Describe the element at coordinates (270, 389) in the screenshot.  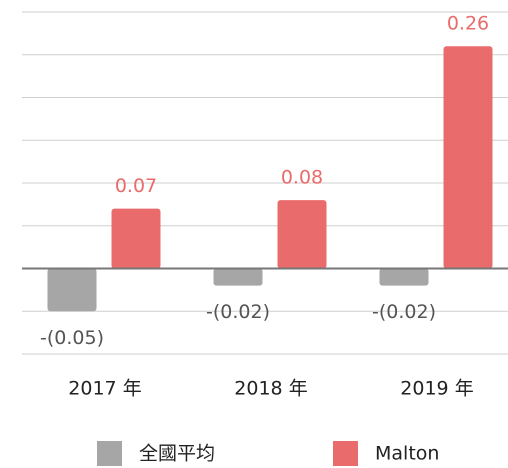
I see `x-tick-label: 2018 年` at that location.